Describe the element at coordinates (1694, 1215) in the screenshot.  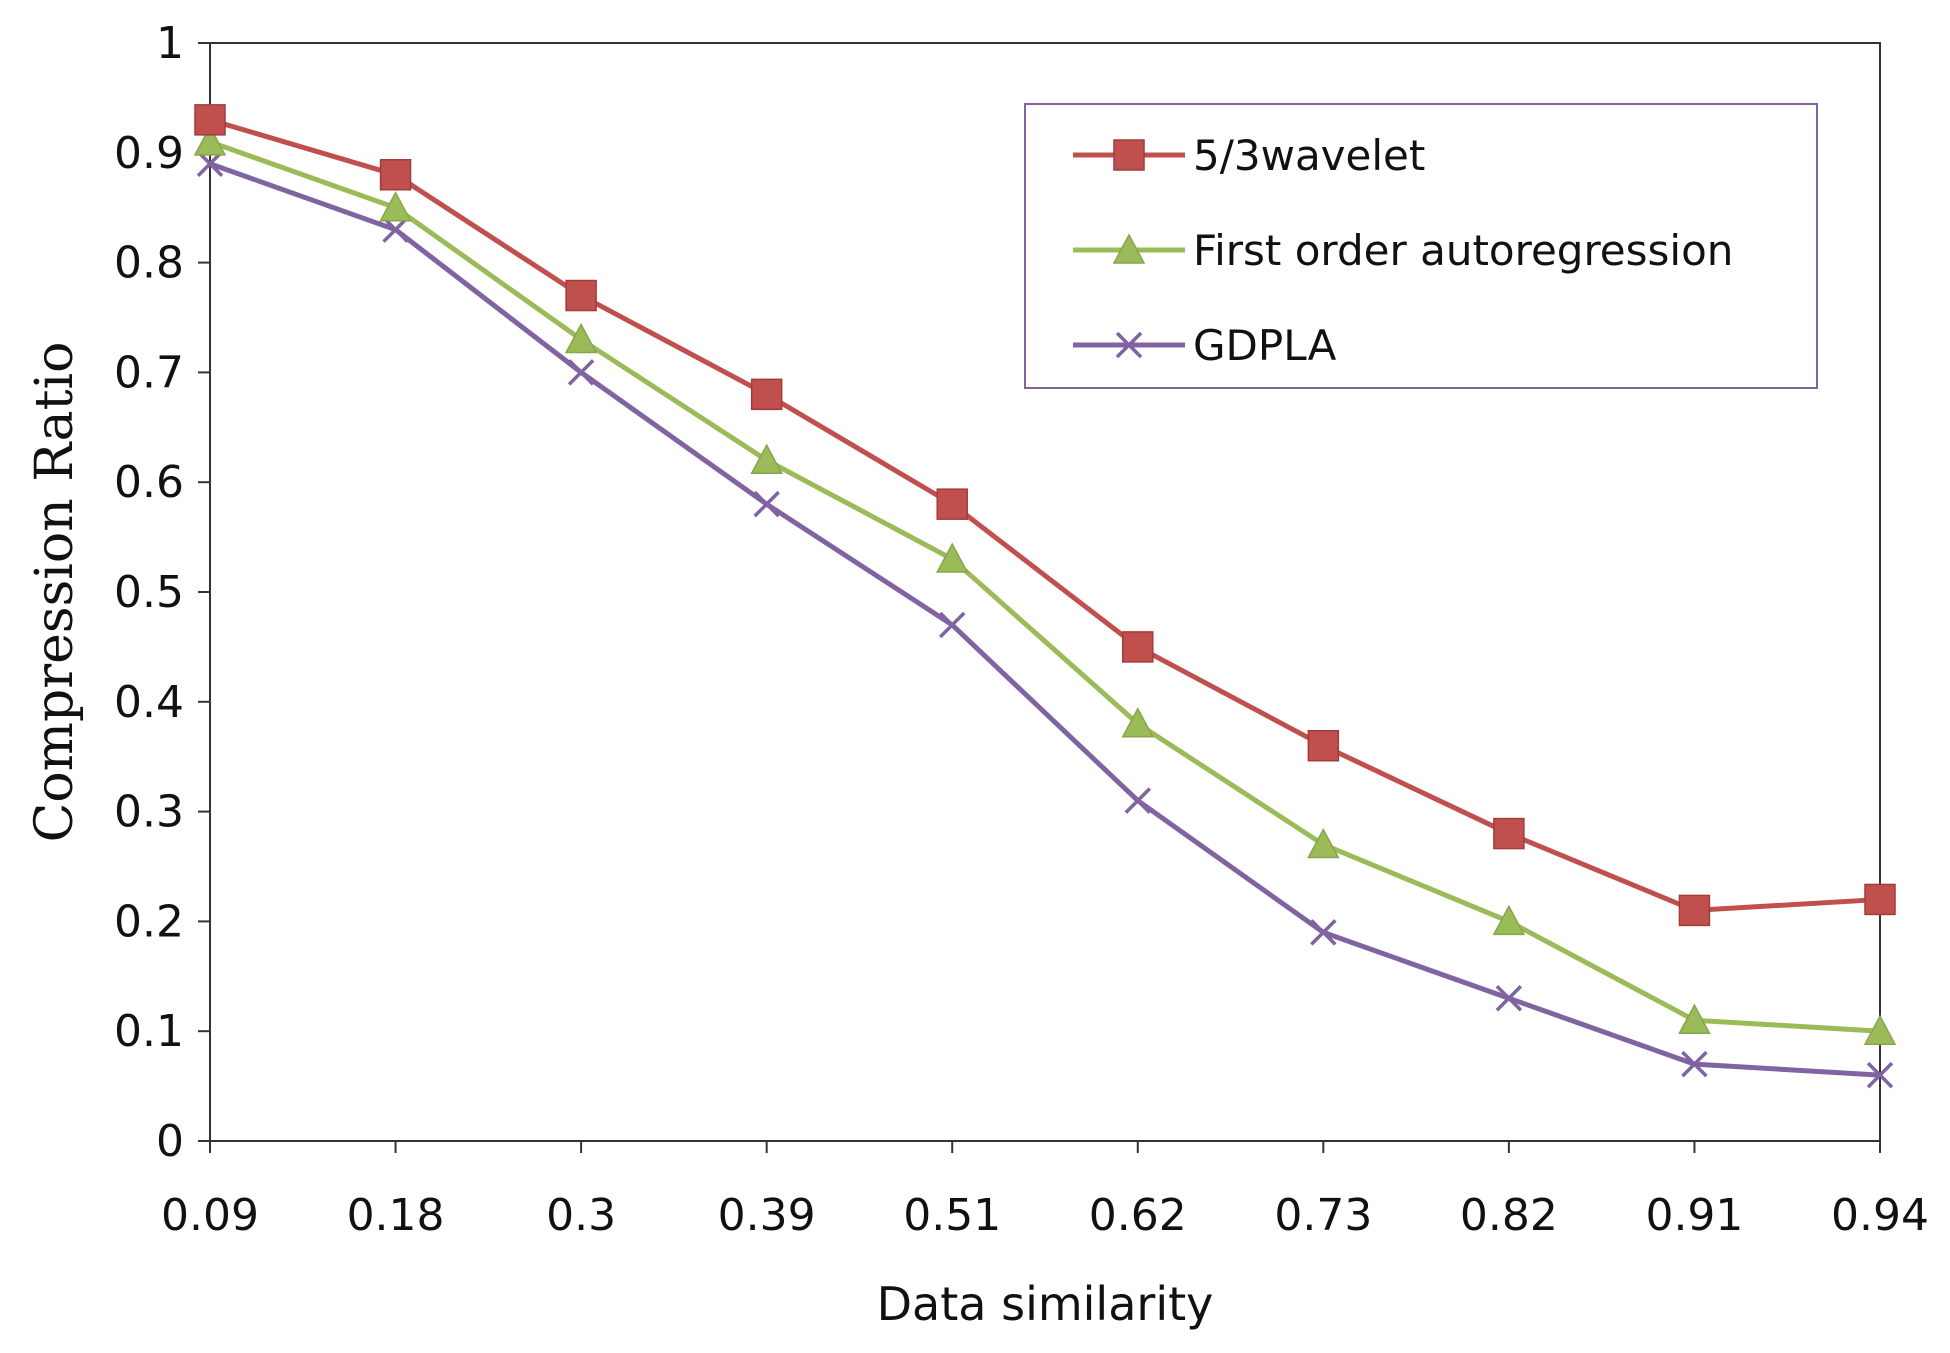
I see `x-tick-label: 0.91` at that location.